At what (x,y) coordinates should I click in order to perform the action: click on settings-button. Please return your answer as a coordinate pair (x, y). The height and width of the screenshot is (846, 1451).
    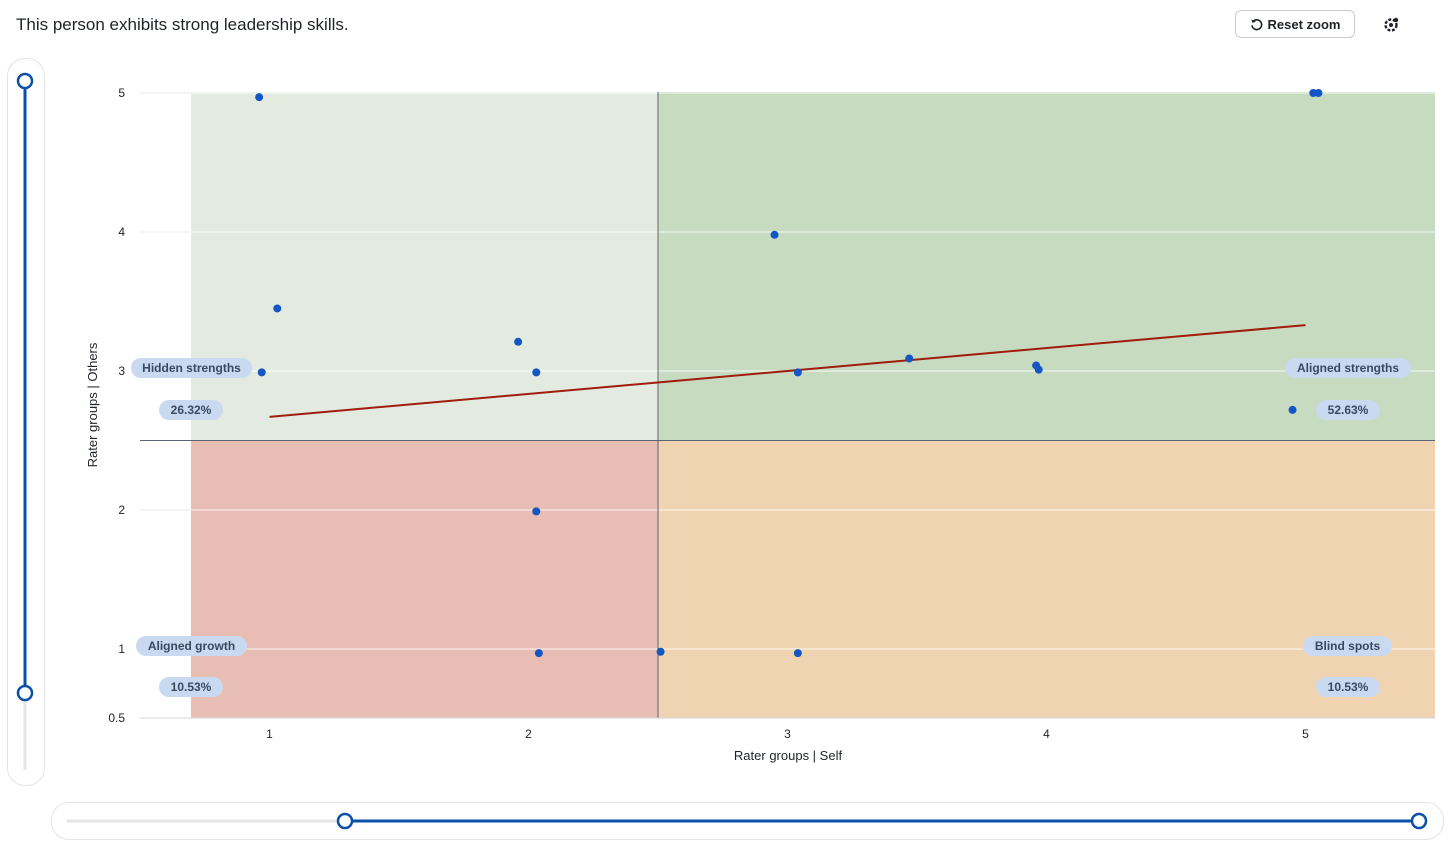
    Looking at the image, I should click on (1391, 25).